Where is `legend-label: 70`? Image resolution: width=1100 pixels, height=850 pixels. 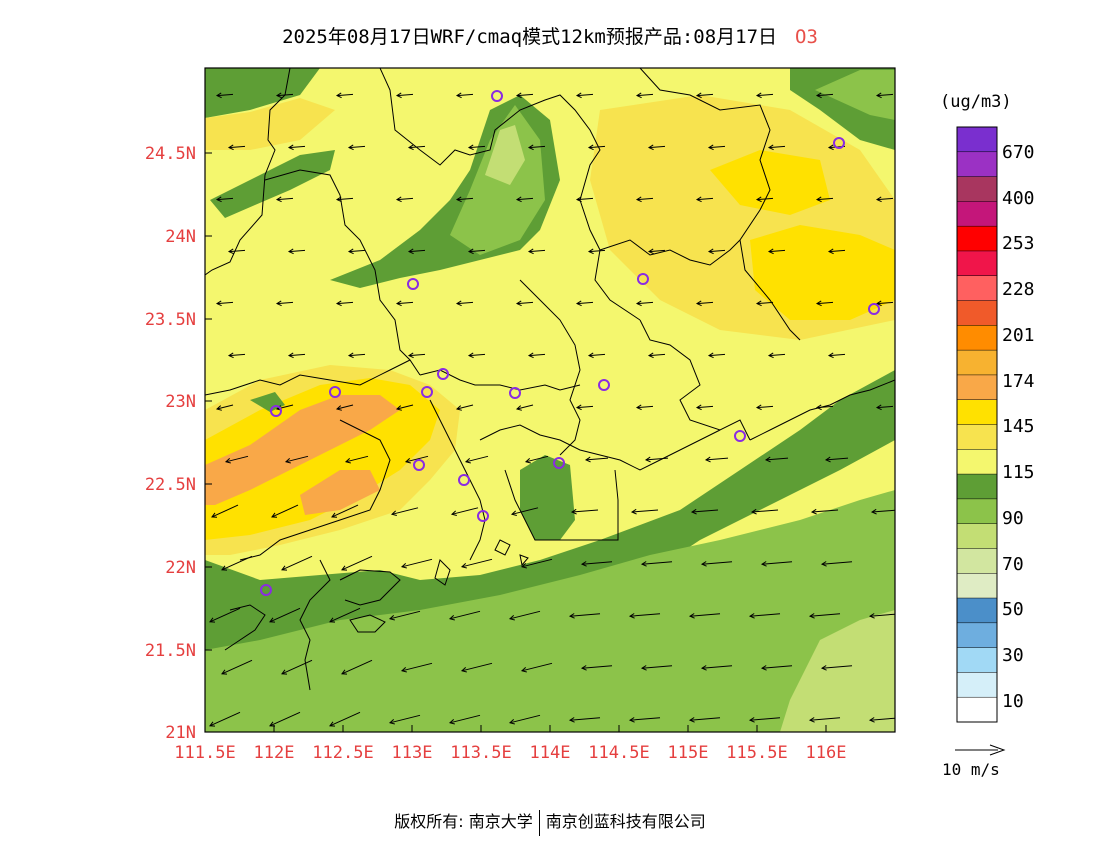
legend-label: 70 is located at coordinates (1013, 564).